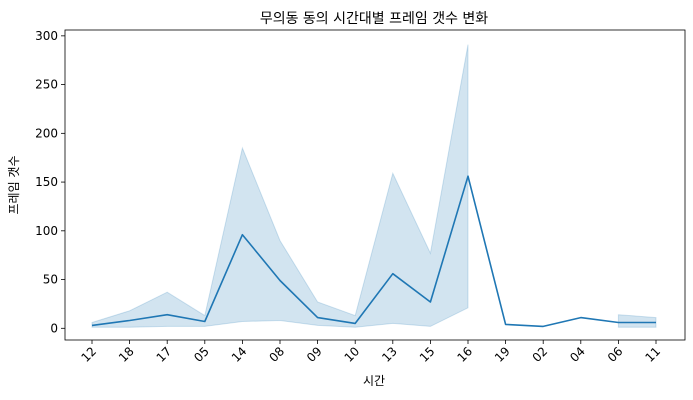  What do you see at coordinates (652, 354) in the screenshot?
I see `x-tick-label: 11` at bounding box center [652, 354].